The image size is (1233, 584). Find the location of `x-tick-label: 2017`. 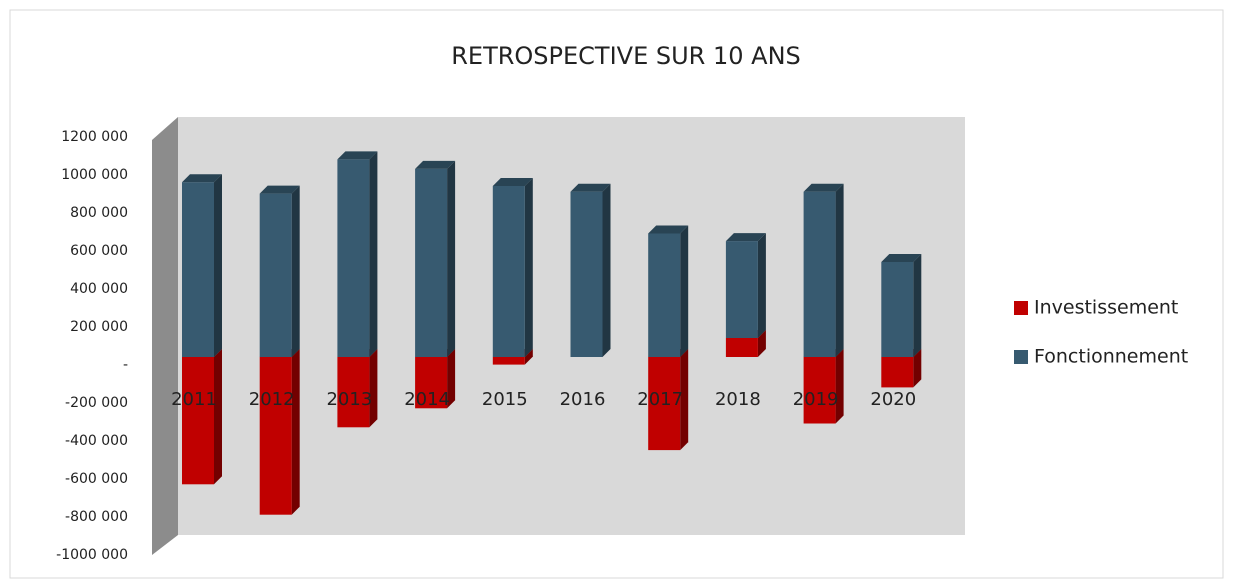

x-tick-label: 2017 is located at coordinates (660, 399).